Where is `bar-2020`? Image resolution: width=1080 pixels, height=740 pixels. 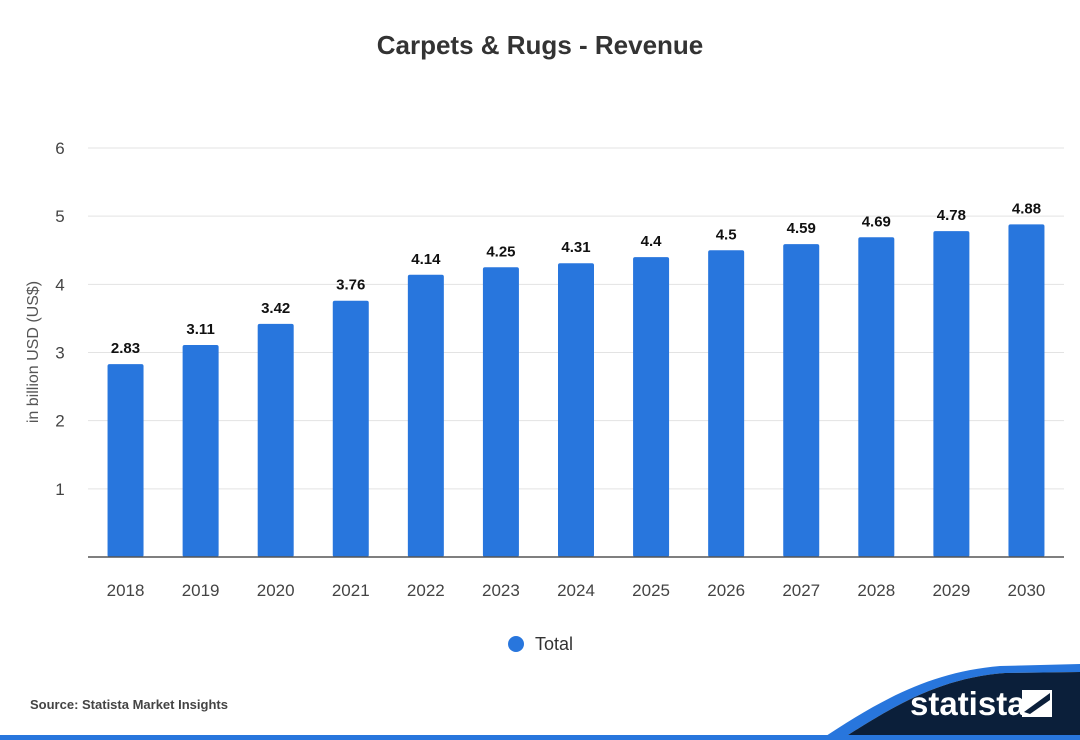
bar-2020 is located at coordinates (275, 440).